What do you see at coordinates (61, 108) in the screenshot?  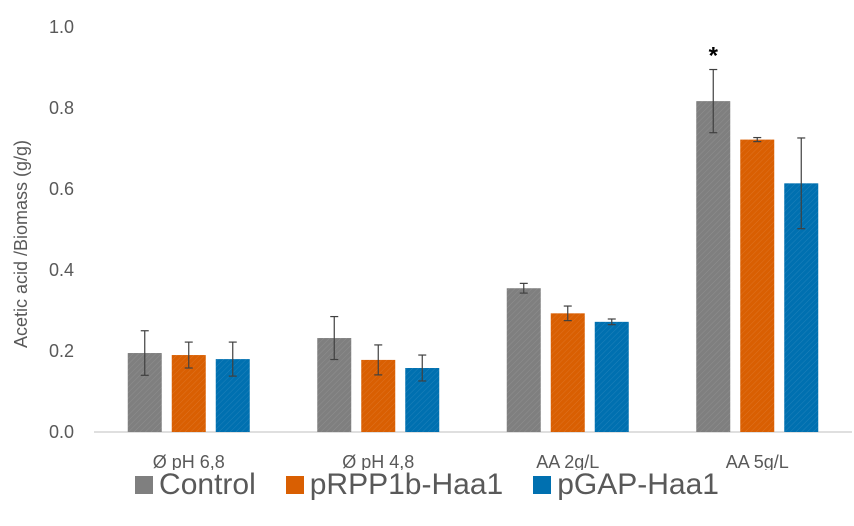 I see `y-tick-label: 0.8` at bounding box center [61, 108].